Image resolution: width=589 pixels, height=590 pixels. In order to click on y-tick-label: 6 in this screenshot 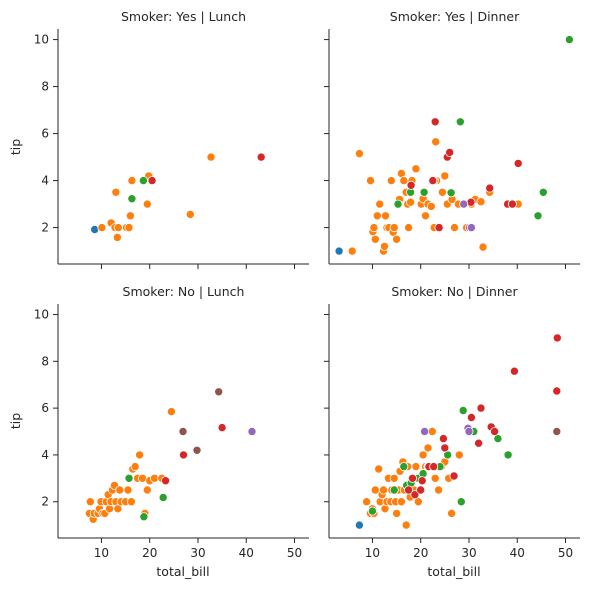, I will do `click(45, 134)`.